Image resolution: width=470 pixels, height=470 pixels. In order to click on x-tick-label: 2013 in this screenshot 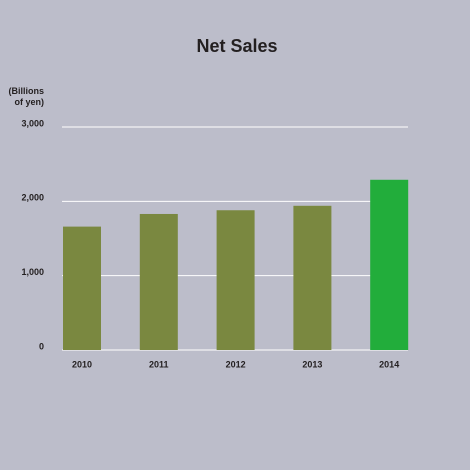, I will do `click(312, 364)`.